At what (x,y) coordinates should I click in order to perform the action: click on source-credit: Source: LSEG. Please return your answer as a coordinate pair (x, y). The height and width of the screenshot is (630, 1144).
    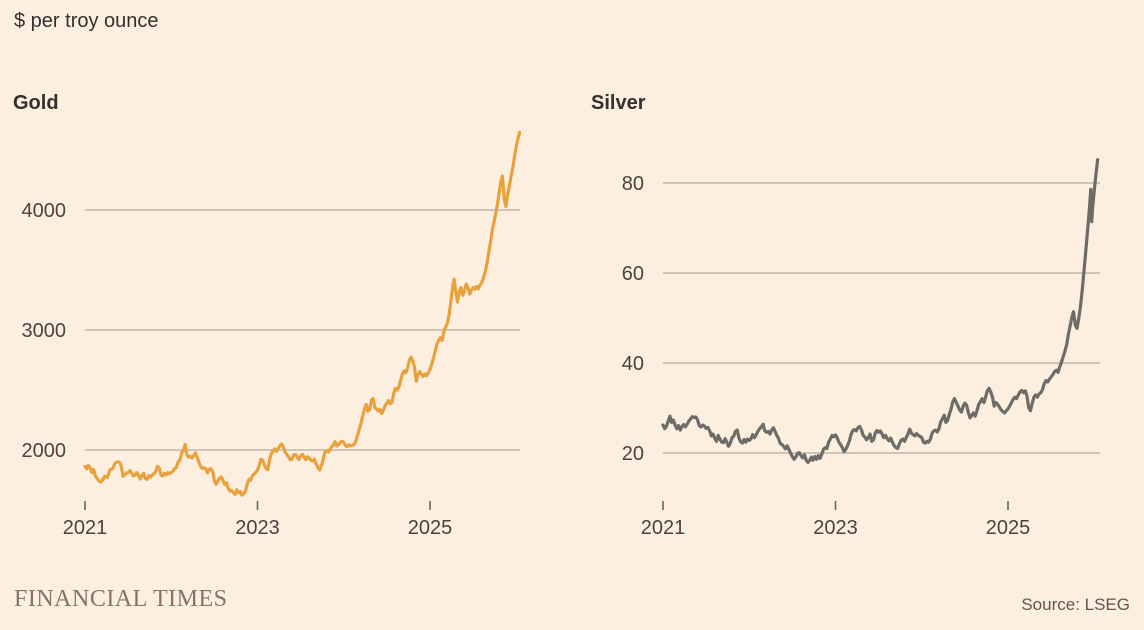
    Looking at the image, I should click on (1075, 604).